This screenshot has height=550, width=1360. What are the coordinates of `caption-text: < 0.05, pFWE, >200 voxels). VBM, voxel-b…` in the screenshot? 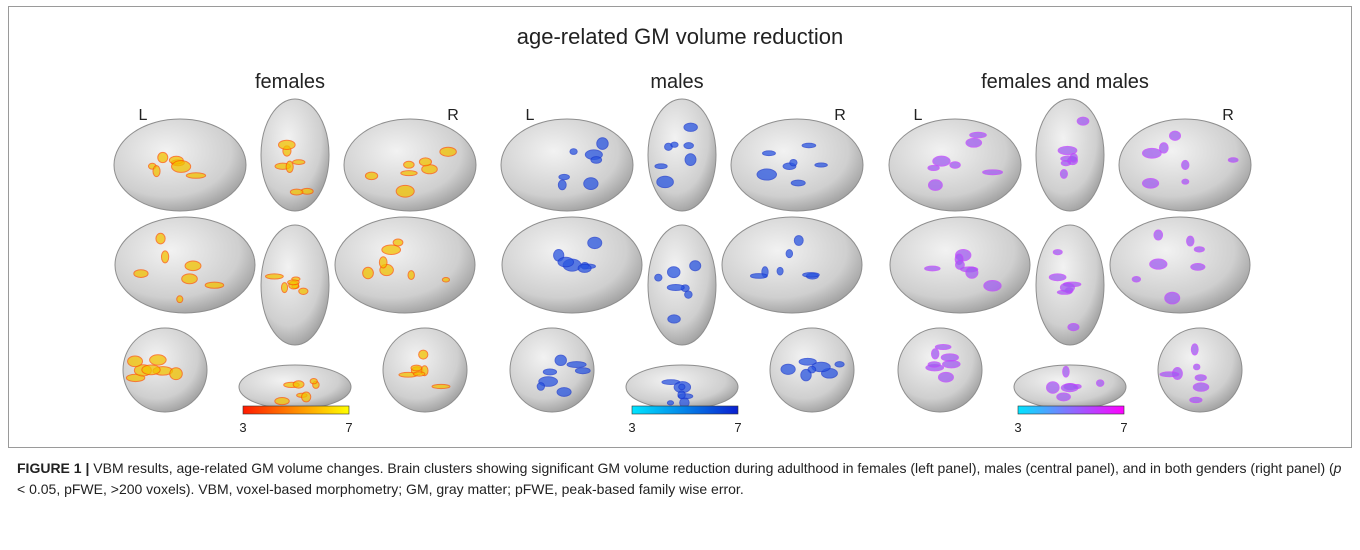 It's located at (380, 489).